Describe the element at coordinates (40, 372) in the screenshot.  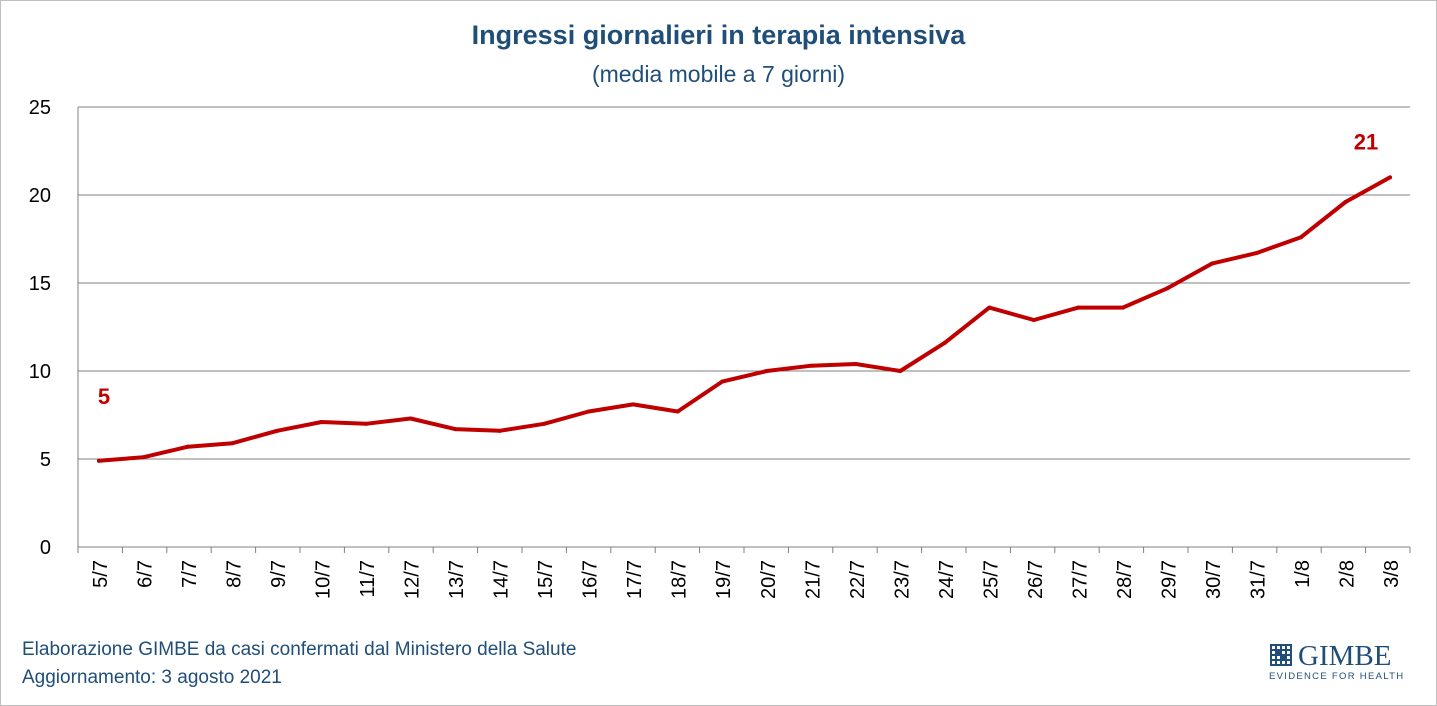
I see `y-tick-label: 10` at that location.